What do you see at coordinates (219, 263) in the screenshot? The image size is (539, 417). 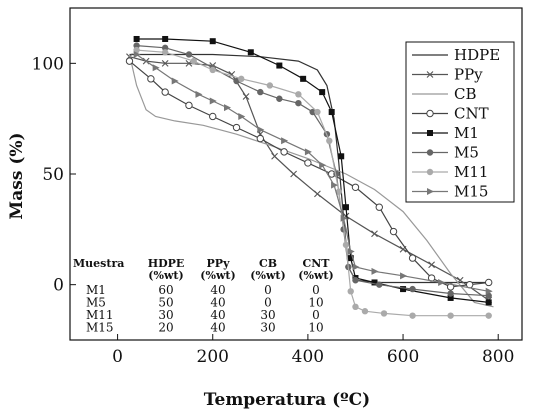 I see `table-header: PPy` at bounding box center [219, 263].